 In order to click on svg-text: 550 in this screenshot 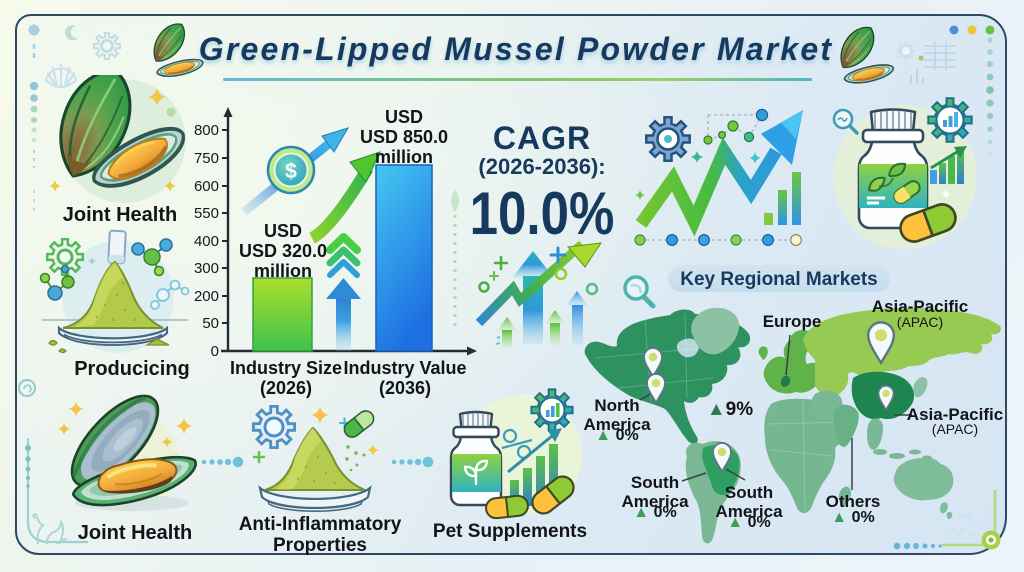, I will do `click(206, 213)`.